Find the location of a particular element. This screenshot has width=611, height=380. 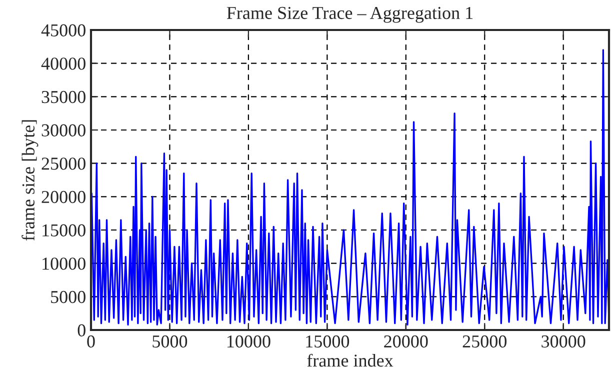

x-tick-label: 25000 is located at coordinates (484, 341).